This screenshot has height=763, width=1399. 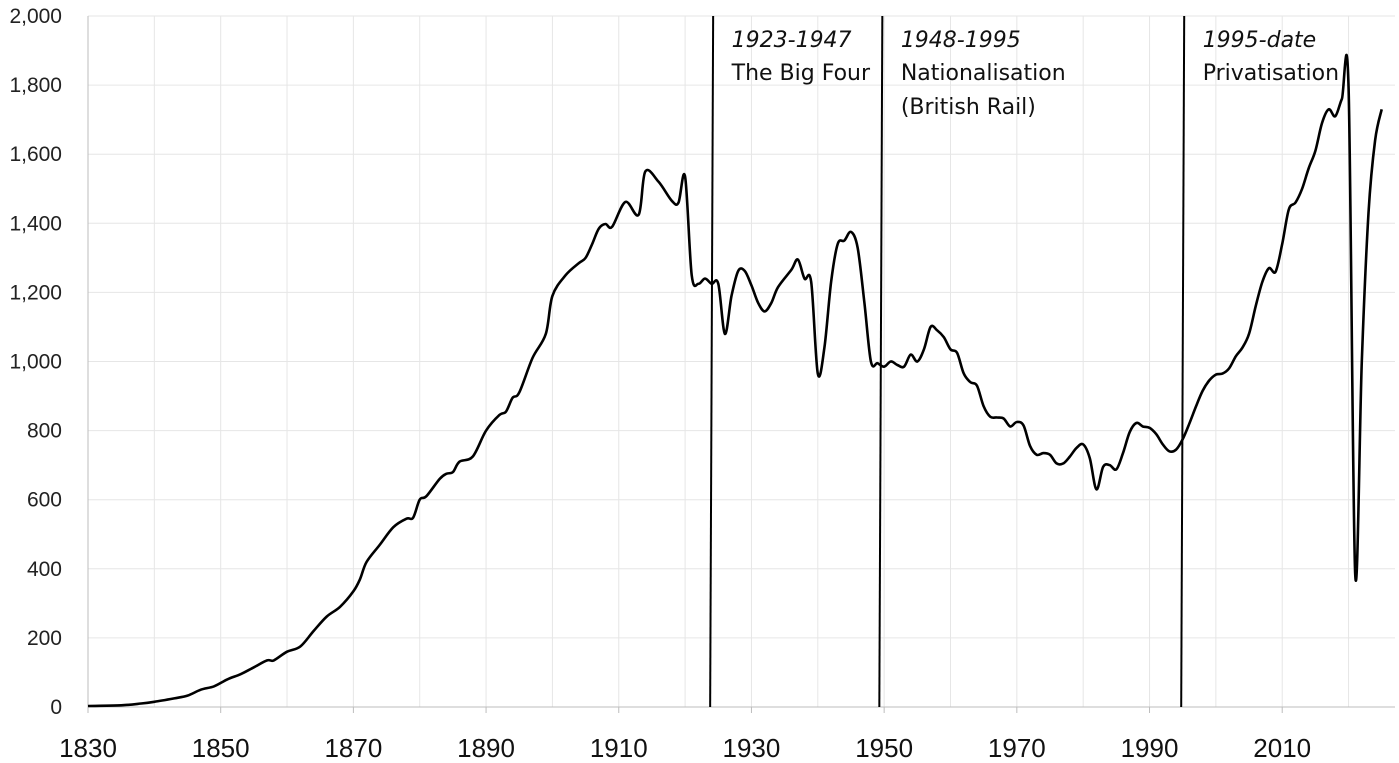 I want to click on y-tick-label: 600, so click(x=44, y=500).